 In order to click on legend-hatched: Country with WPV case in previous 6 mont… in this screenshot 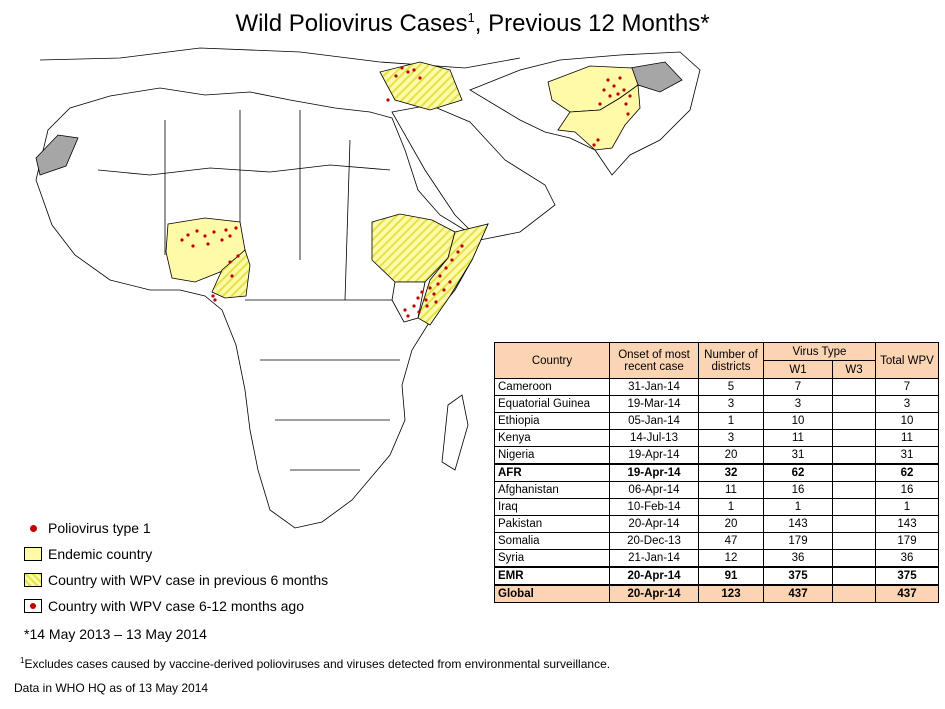, I will do `click(176, 580)`.